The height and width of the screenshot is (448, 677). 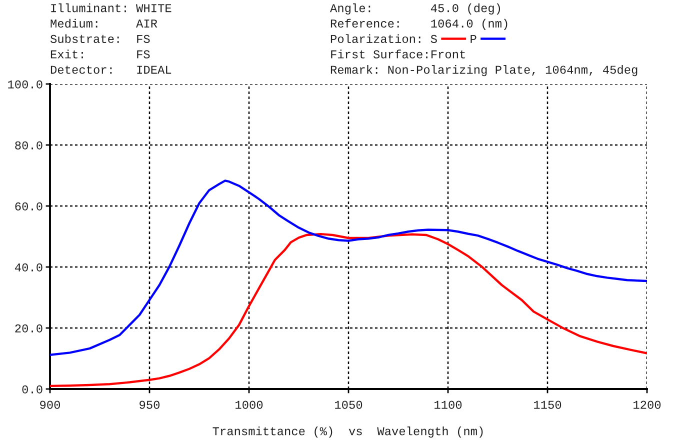 I want to click on y-tick-label: 20.0, so click(x=28, y=328).